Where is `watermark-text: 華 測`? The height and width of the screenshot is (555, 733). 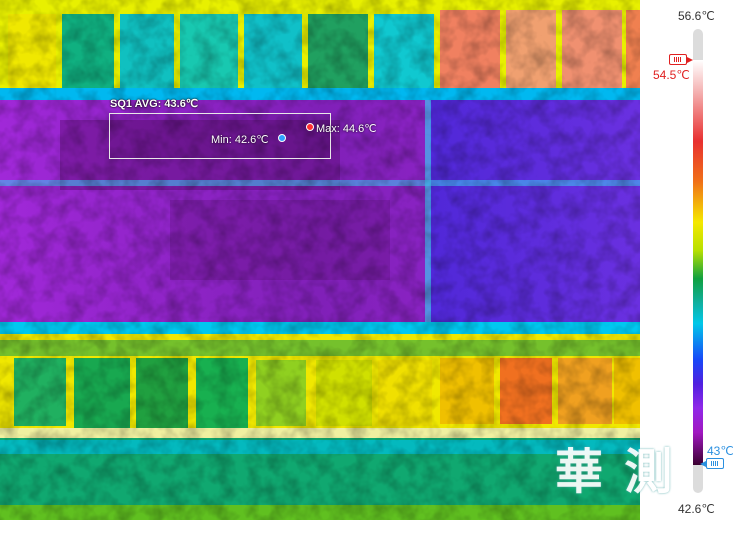 watermark-text: 華 測 is located at coordinates (616, 472).